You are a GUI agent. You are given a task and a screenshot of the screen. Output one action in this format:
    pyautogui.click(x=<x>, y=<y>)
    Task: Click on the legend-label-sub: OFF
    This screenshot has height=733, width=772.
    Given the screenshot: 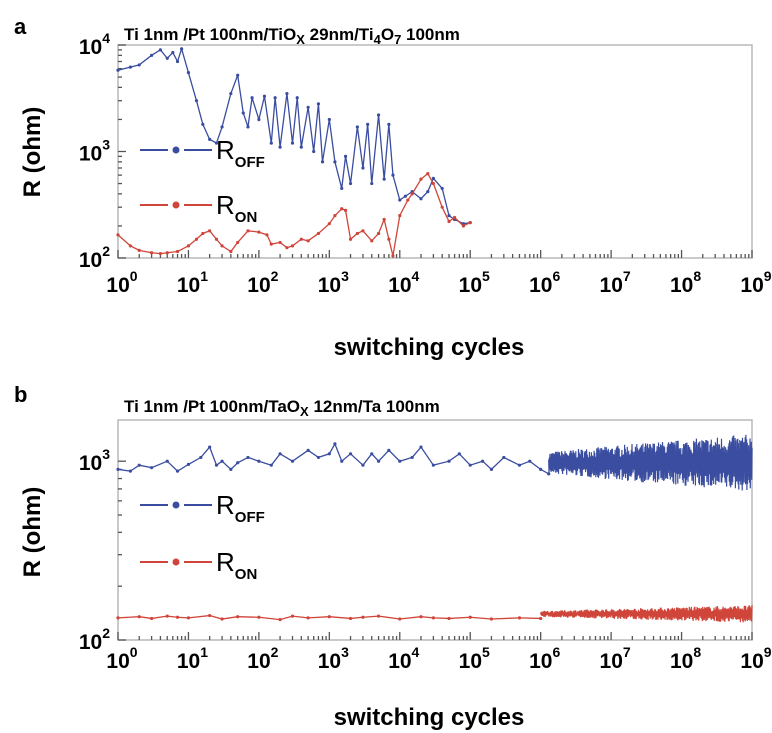 What is the action you would take?
    pyautogui.click(x=250, y=517)
    